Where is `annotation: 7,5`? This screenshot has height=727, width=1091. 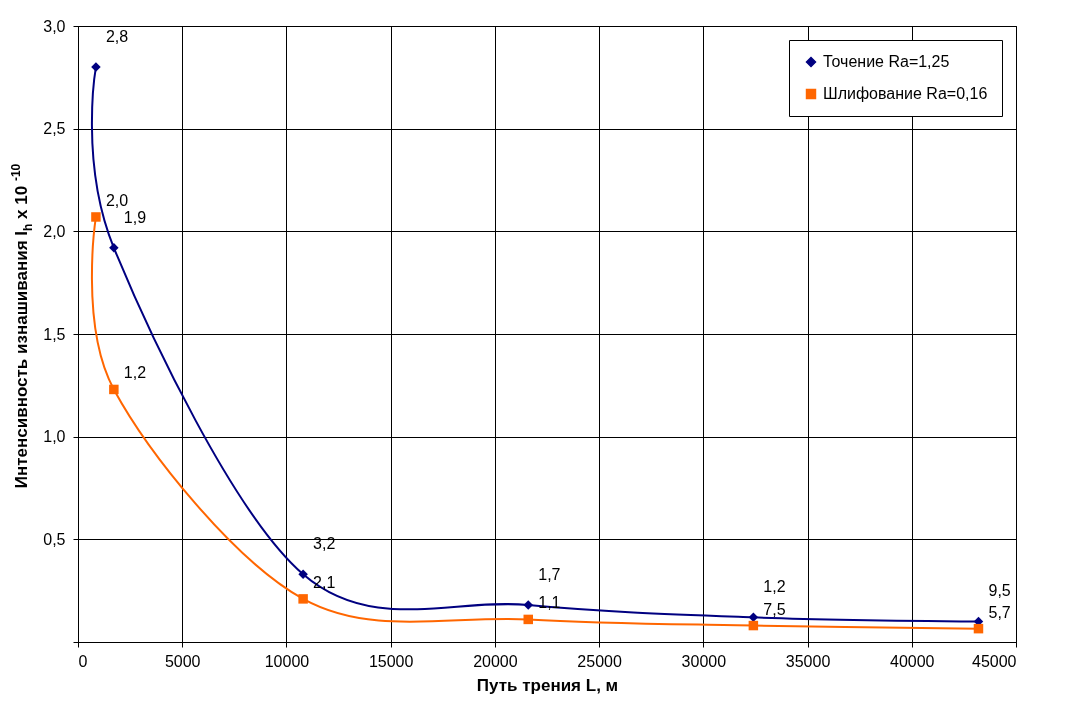
annotation: 7,5 is located at coordinates (774, 609).